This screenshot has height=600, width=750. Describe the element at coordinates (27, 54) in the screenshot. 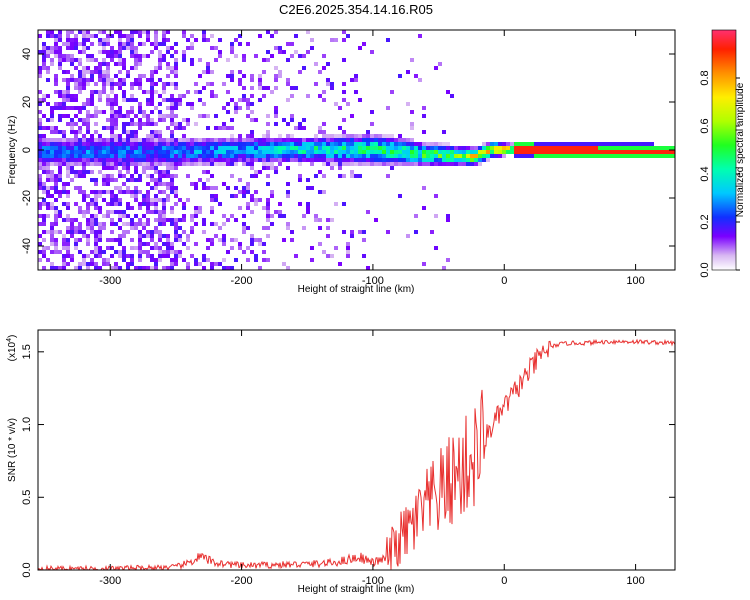

I see `spectrogram-ytick-label: 40` at that location.